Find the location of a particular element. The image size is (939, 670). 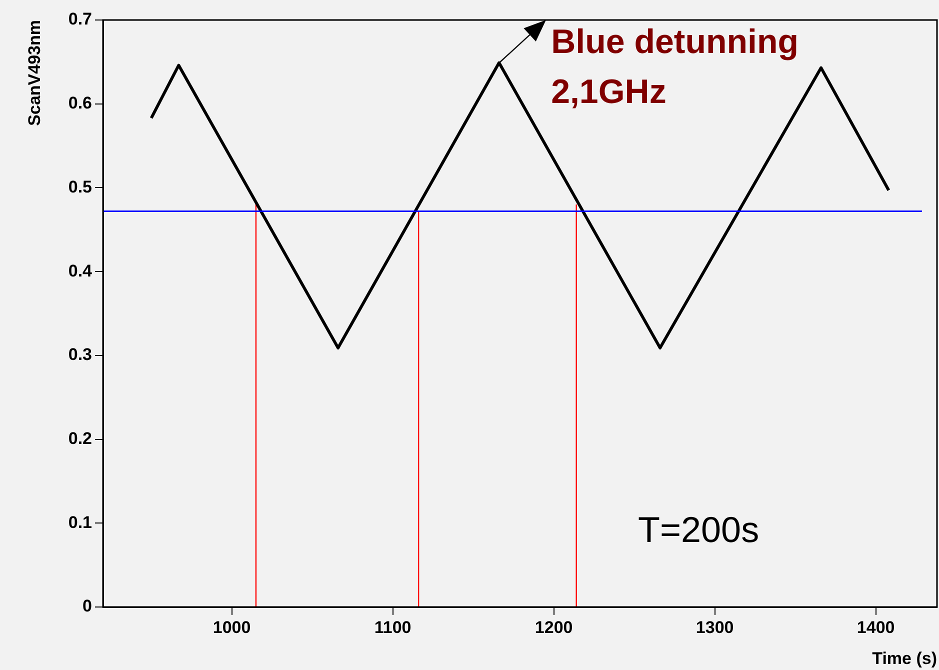

x-axis-title: Time (s) is located at coordinates (904, 658).